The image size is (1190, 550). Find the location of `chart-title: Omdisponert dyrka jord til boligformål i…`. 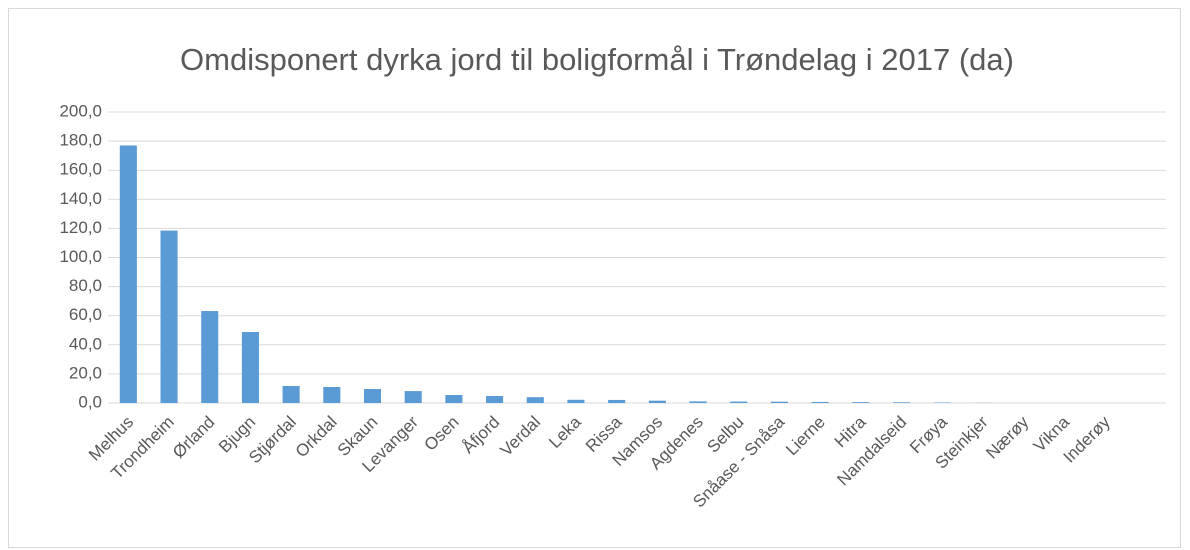

chart-title: Omdisponert dyrka jord til boligformål i… is located at coordinates (597, 59).